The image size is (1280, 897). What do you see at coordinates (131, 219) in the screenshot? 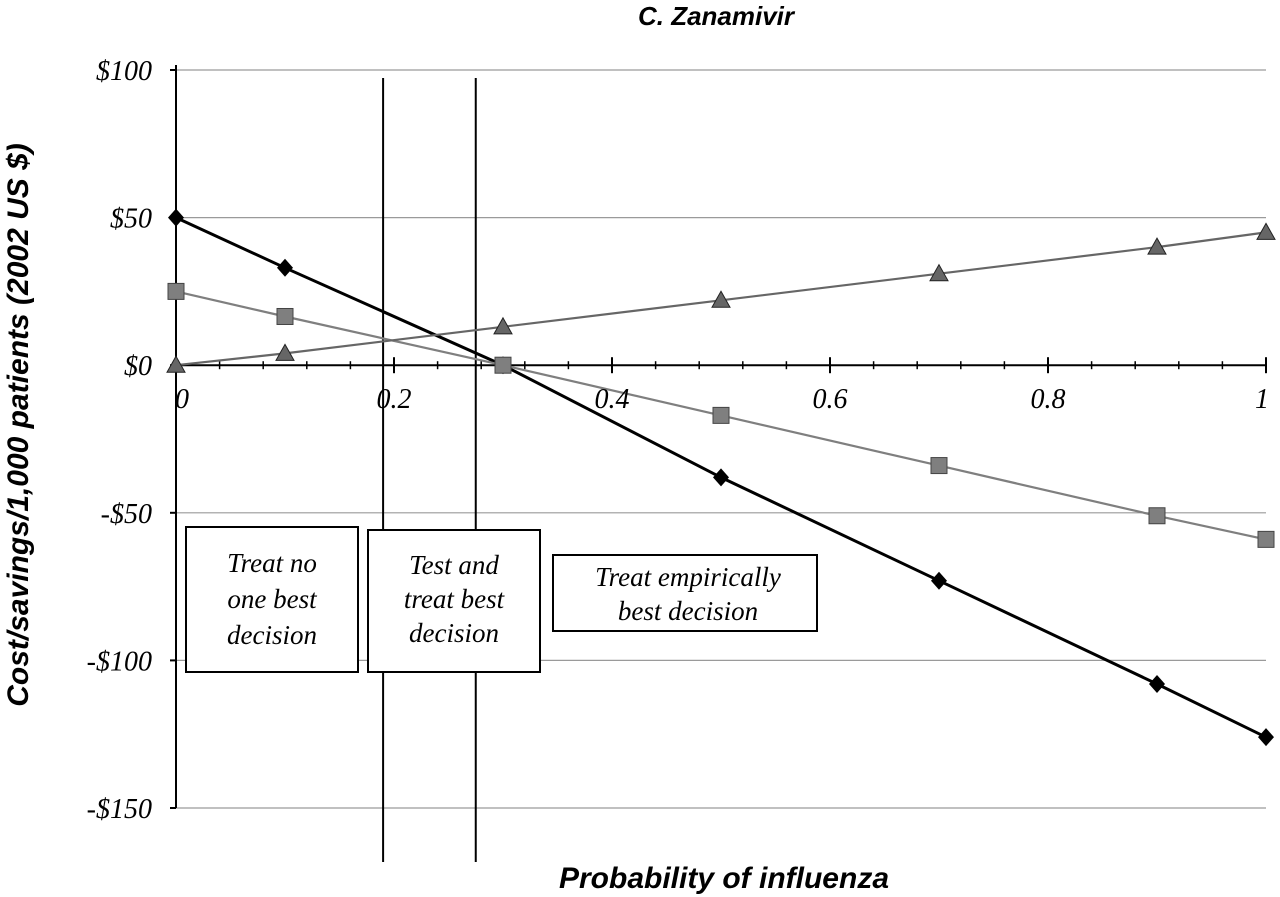
I see `y-tick-label-1: $50` at bounding box center [131, 219].